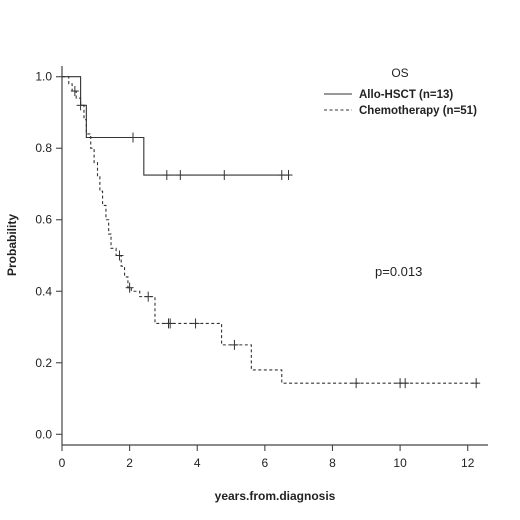 This screenshot has width=520, height=520. I want to click on x-tick-label: 6, so click(265, 463).